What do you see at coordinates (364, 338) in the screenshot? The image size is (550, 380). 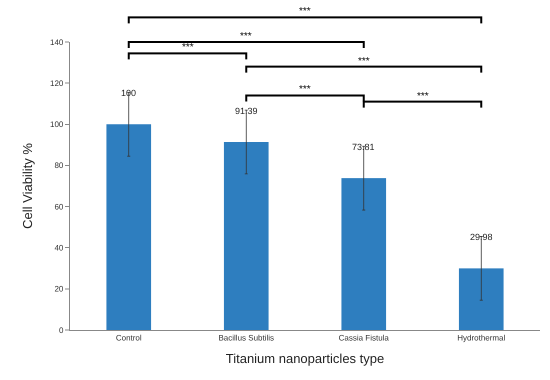 I see `x-tick-label: Cassia Fistula` at bounding box center [364, 338].